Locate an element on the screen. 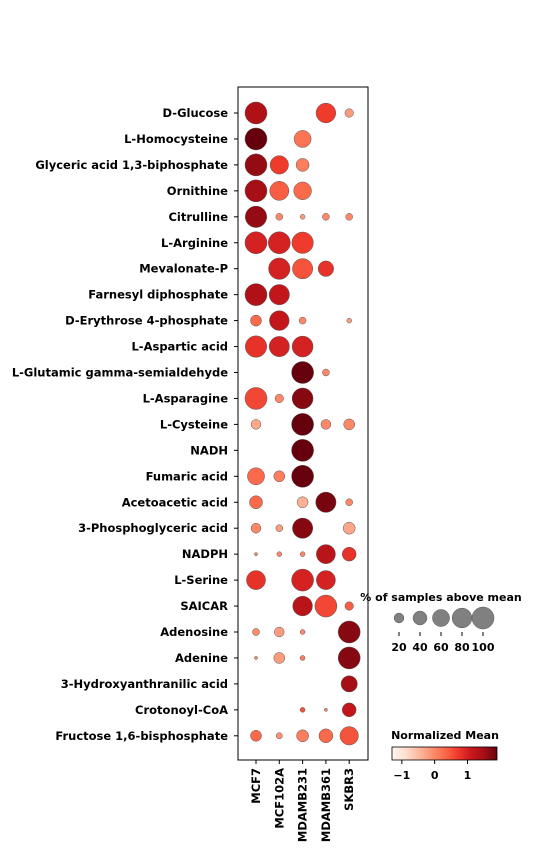 The width and height of the screenshot is (539, 854). dot-nadph-skbr3 is located at coordinates (349, 554).